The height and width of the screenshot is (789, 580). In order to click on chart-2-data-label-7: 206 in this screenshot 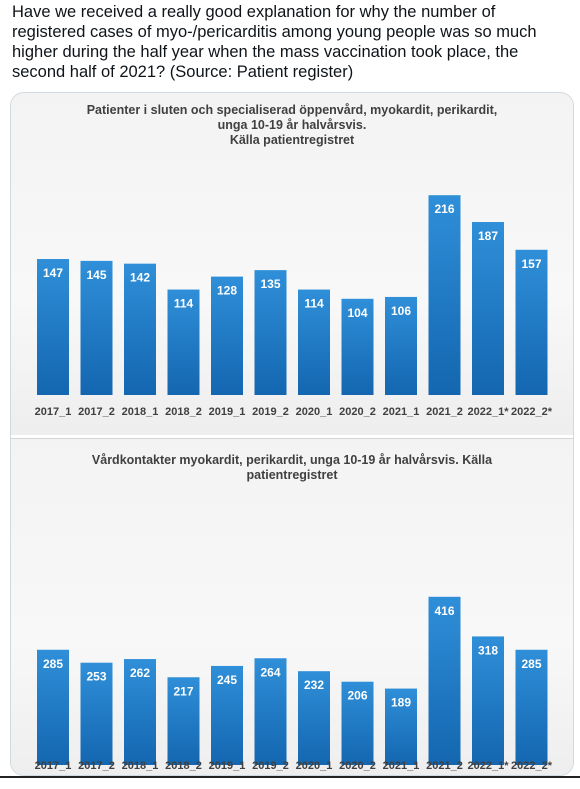, I will do `click(357, 696)`.